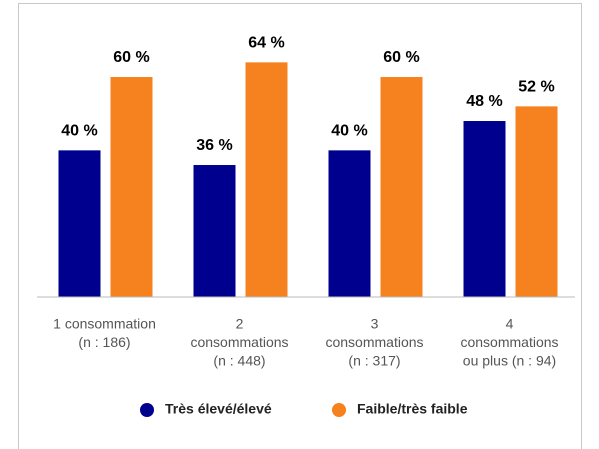 Image resolution: width=599 pixels, height=449 pixels. I want to click on value-label: 36 %, so click(214, 145).